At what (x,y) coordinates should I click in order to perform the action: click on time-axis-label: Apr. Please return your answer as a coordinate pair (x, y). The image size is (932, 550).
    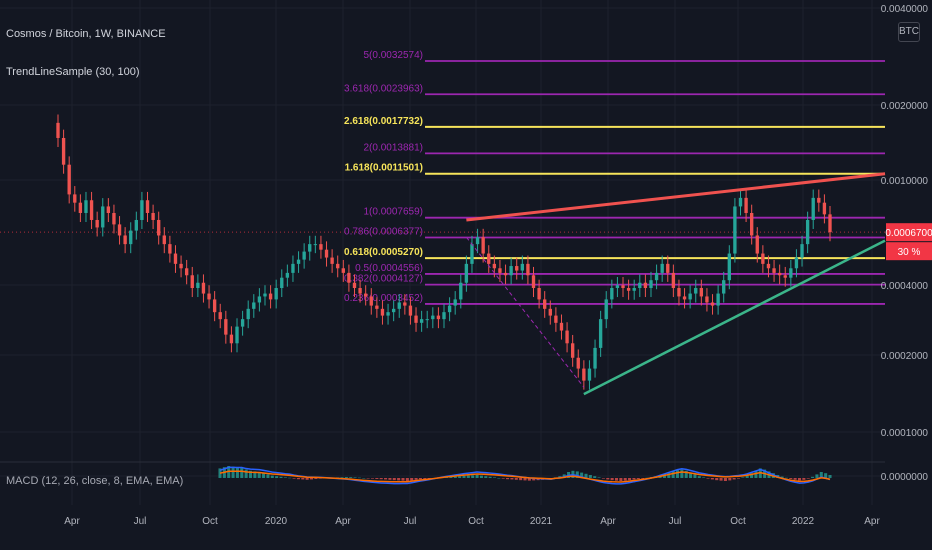
    Looking at the image, I should click on (608, 521).